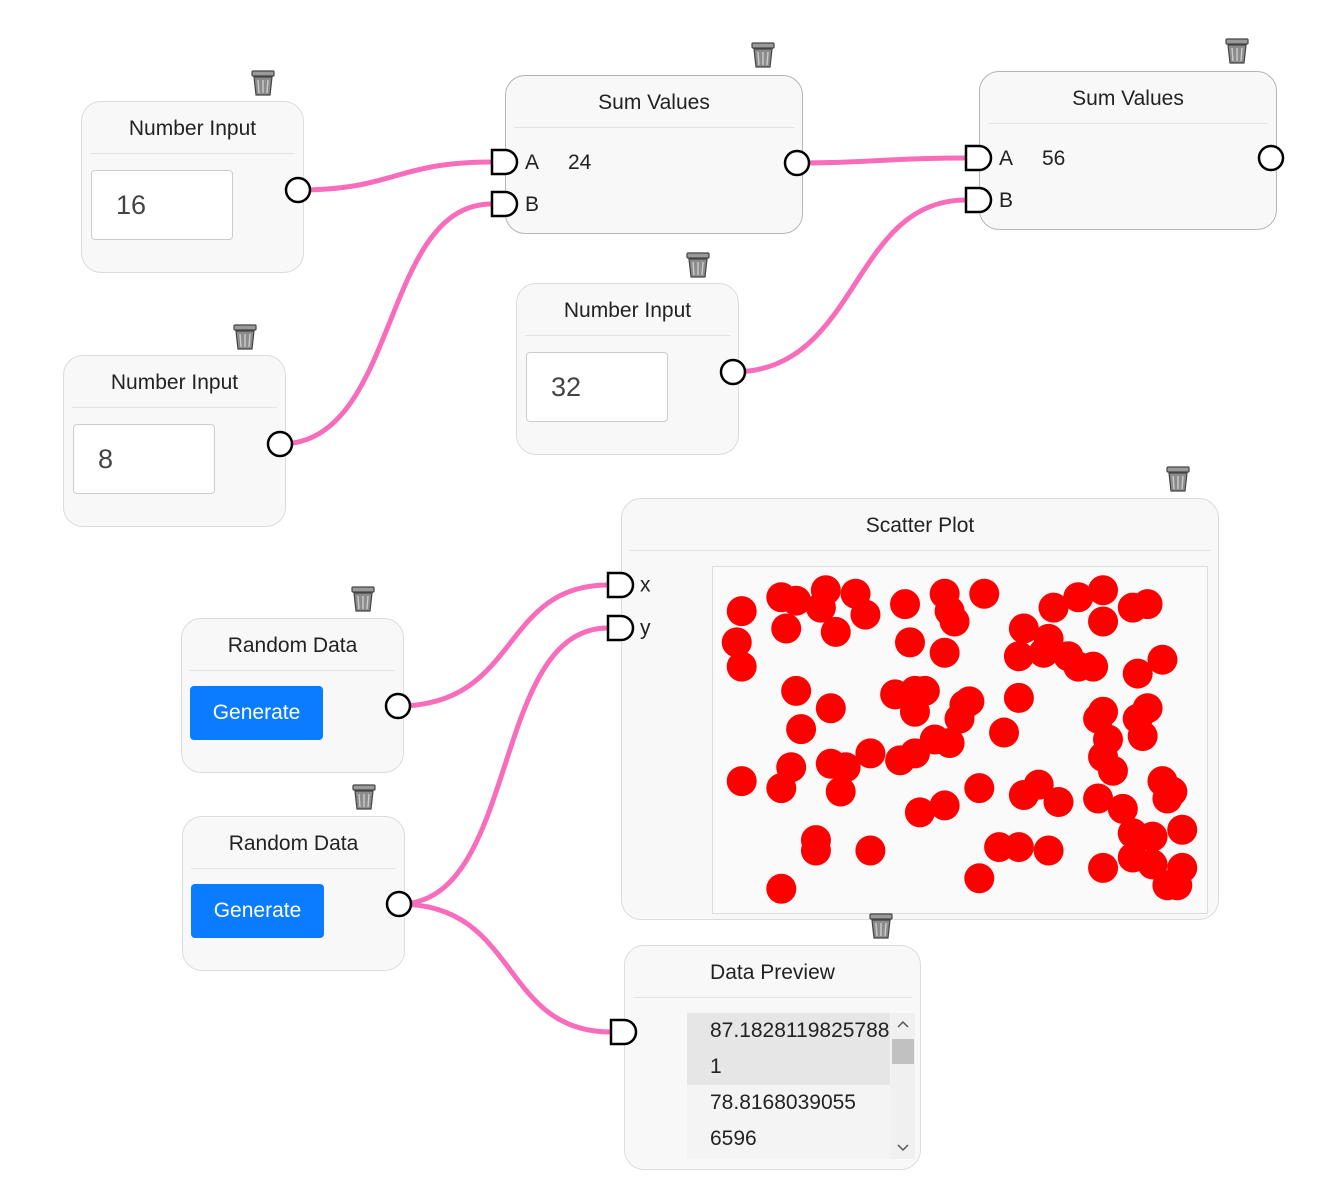 The image size is (1341, 1203). I want to click on list-item: 87.18281198257881, so click(788, 1049).